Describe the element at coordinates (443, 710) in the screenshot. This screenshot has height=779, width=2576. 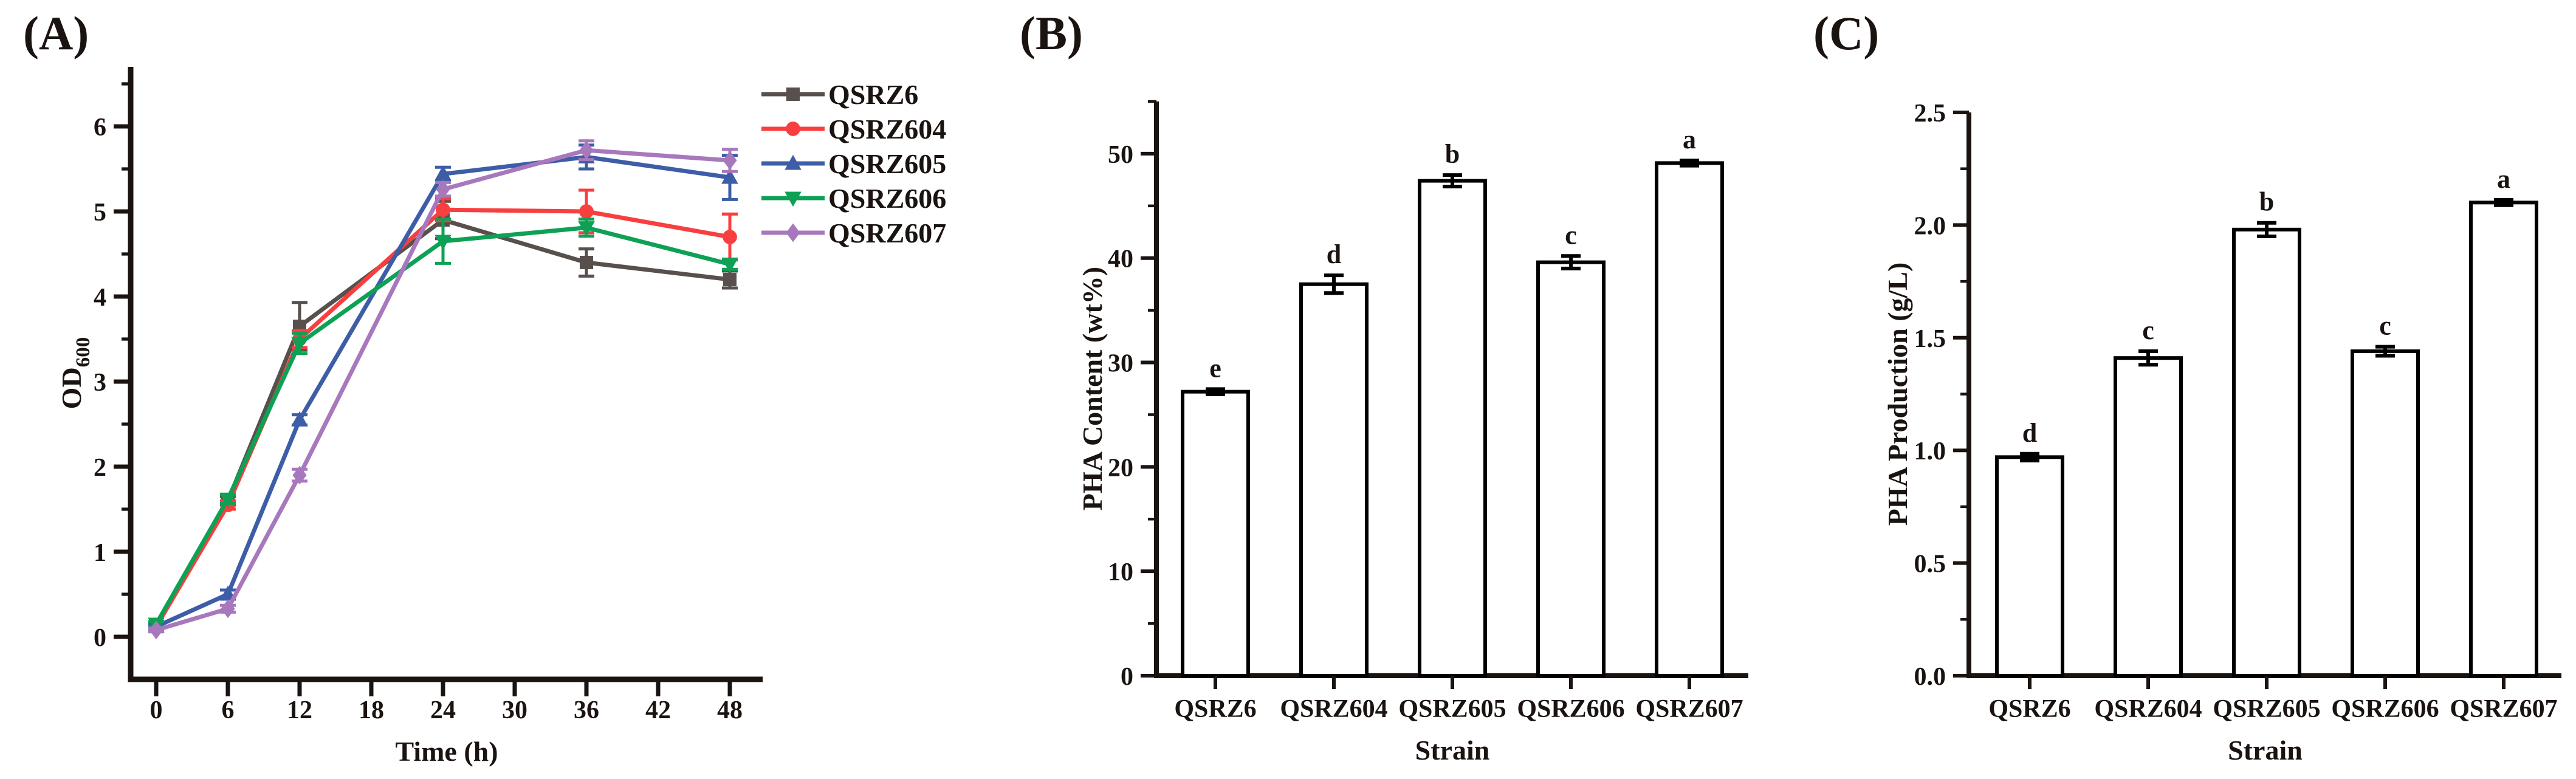
I see `svg-text: 24` at that location.